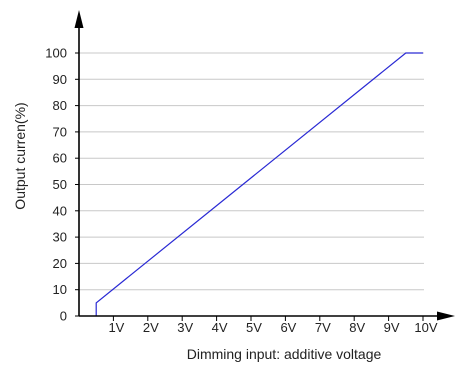 Image resolution: width=457 pixels, height=365 pixels. I want to click on y-tick-label: 70, so click(60, 131).